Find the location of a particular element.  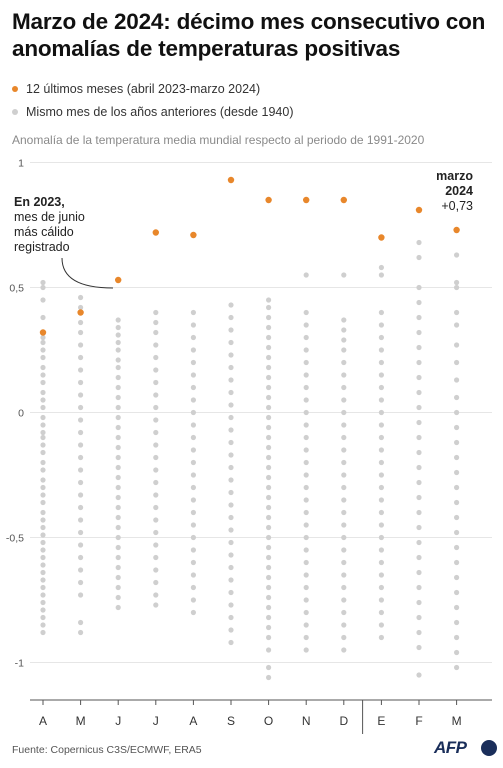

june-annotation-line-2: más cálido is located at coordinates (44, 232).